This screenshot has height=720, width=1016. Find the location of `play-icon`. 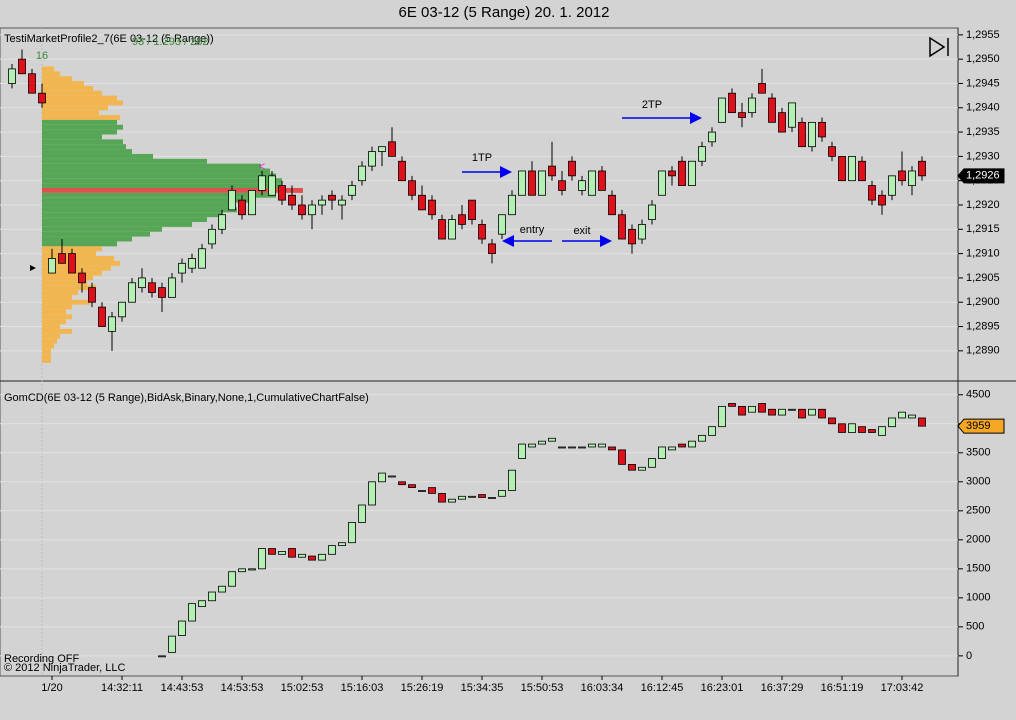

play-icon is located at coordinates (939, 47).